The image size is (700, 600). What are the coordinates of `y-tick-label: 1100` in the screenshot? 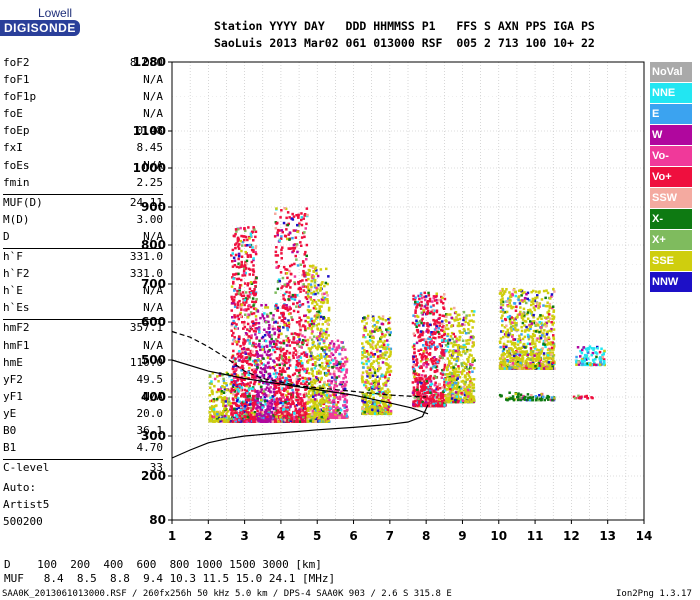 It's located at (149, 131).